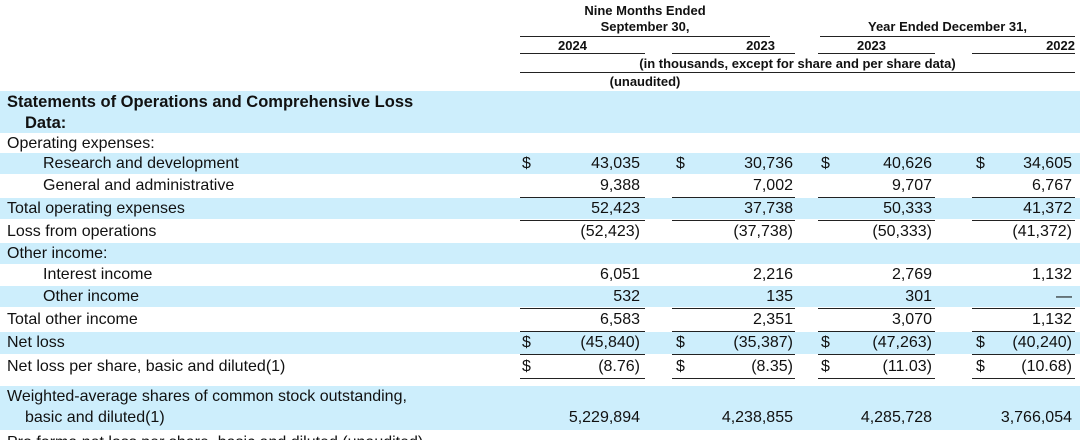 This screenshot has width=1080, height=440. Describe the element at coordinates (36, 342) in the screenshot. I see `row-label: Net loss` at that location.